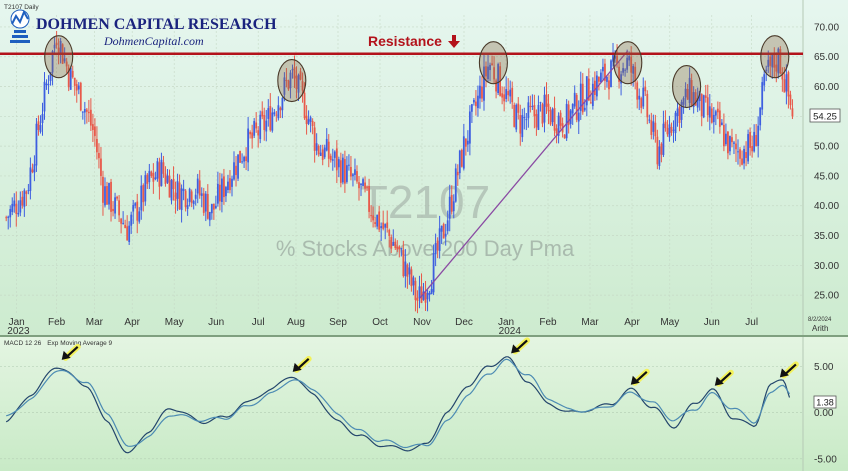 This screenshot has width=848, height=471. Describe the element at coordinates (824, 367) in the screenshot. I see `macd-y-tick-label: 5.00` at that location.